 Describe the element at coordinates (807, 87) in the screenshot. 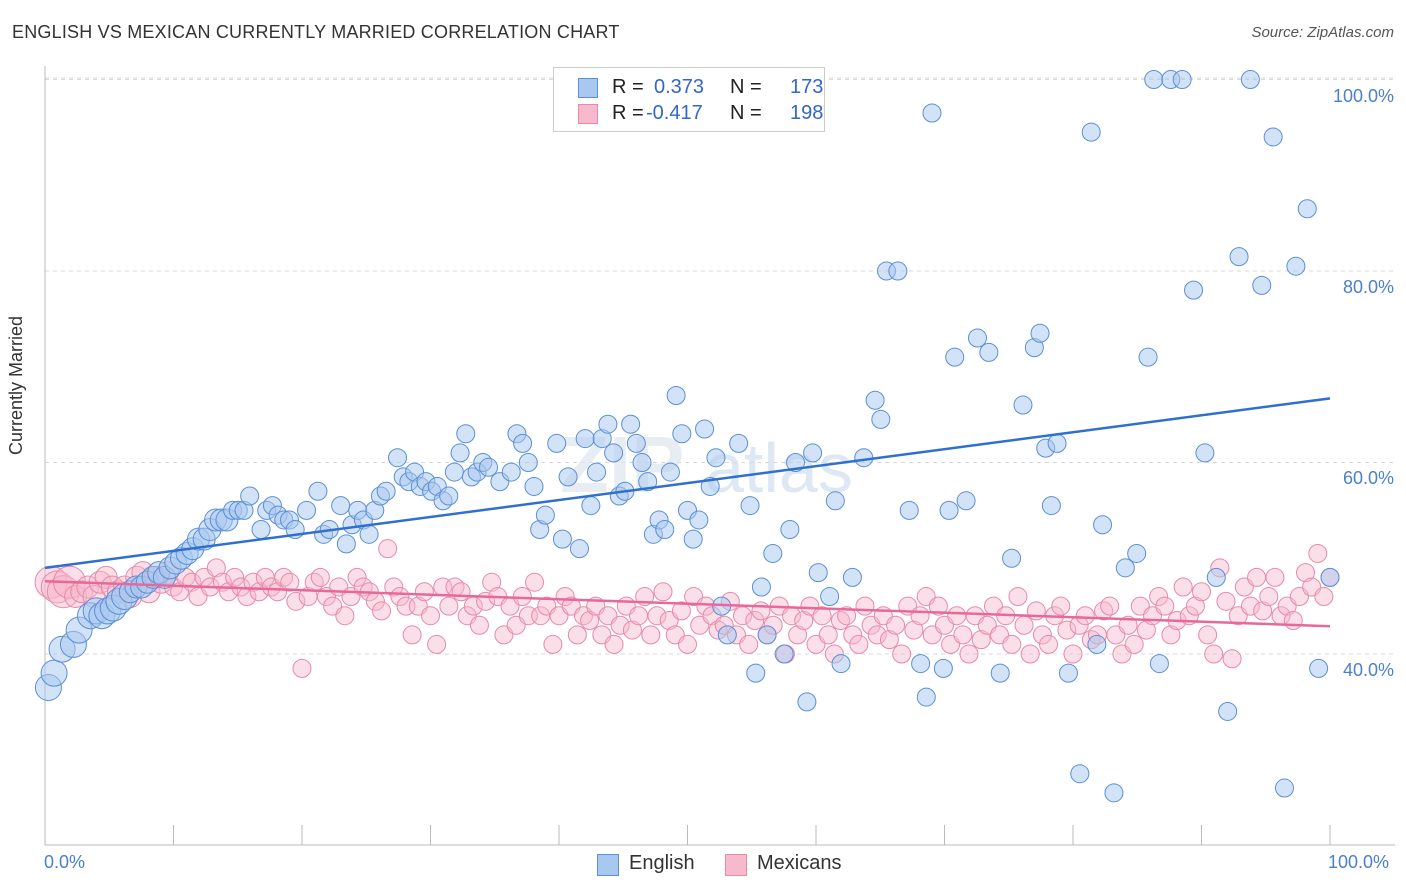

I see `english-n-value: 173` at that location.